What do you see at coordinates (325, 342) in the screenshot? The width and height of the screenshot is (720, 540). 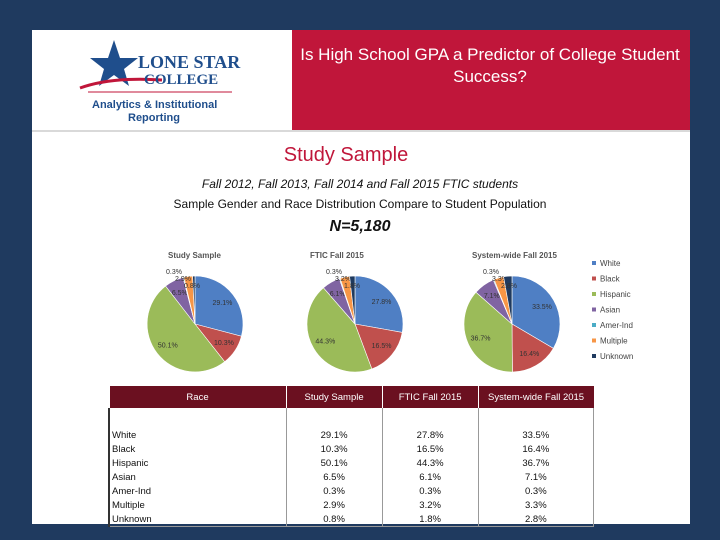 I see `pie-data-label: 44.3%` at bounding box center [325, 342].